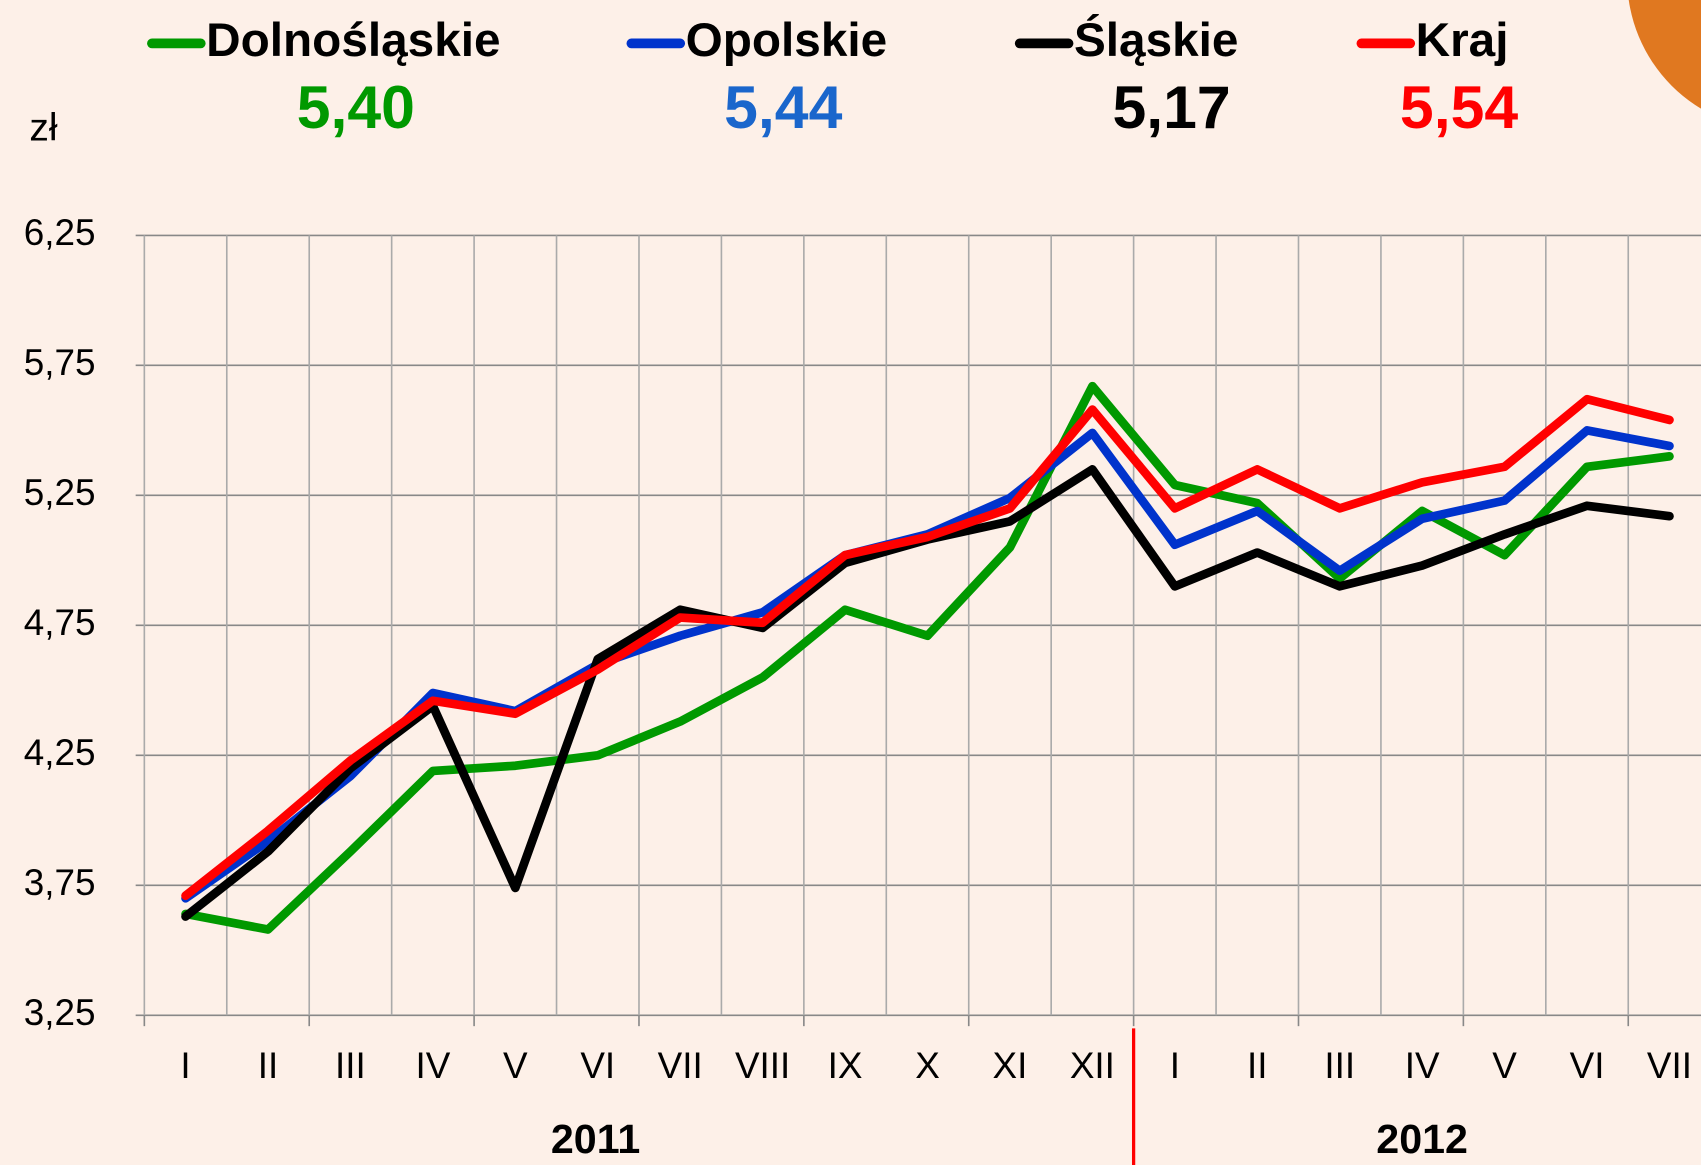  What do you see at coordinates (1462, 40) in the screenshot?
I see `legend-label: Kraj` at bounding box center [1462, 40].